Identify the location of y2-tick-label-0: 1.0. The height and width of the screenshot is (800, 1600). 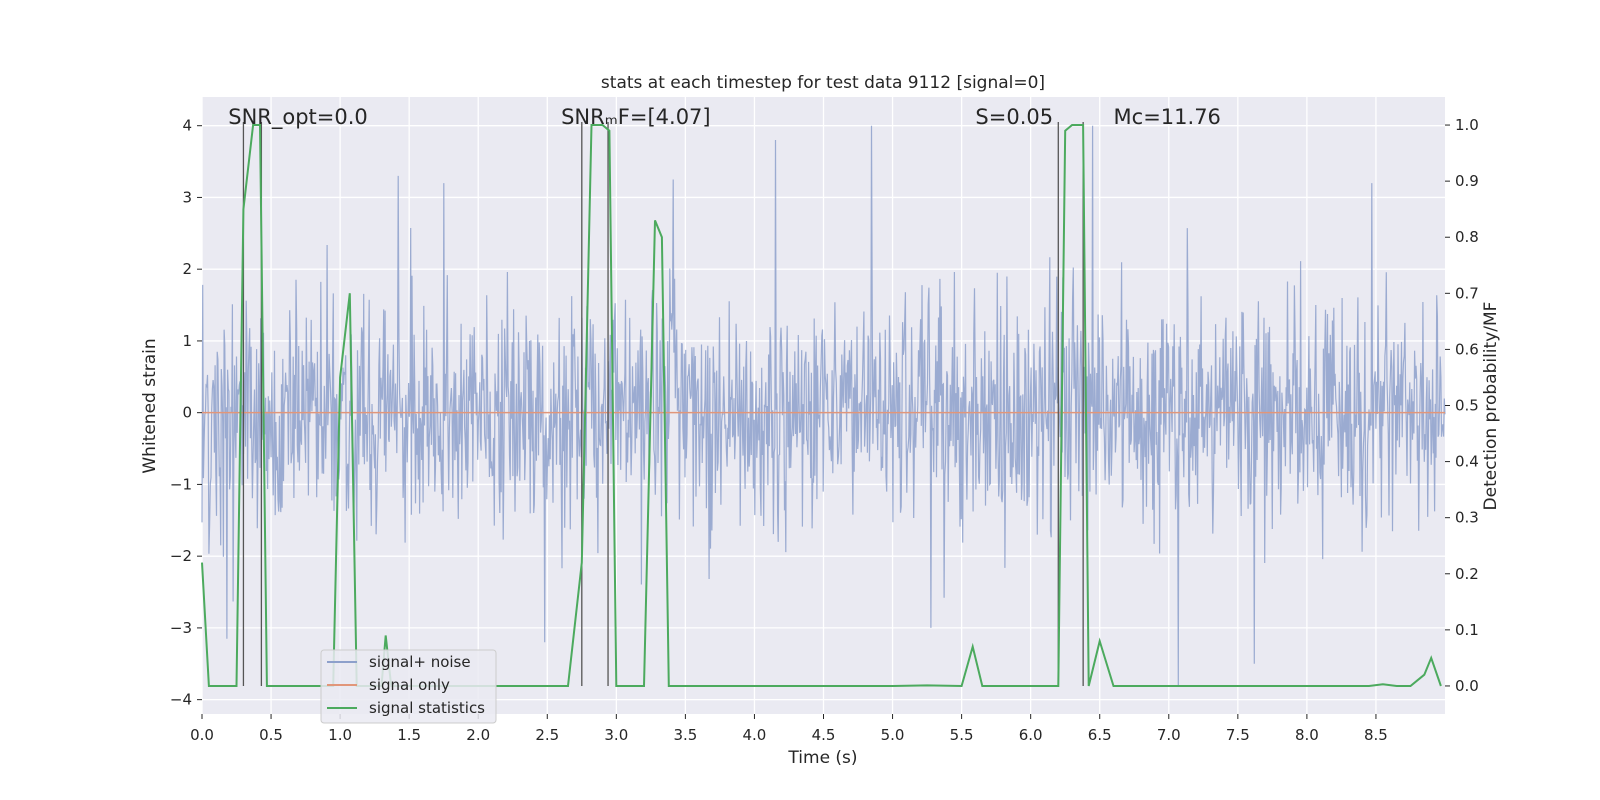
(1467, 125).